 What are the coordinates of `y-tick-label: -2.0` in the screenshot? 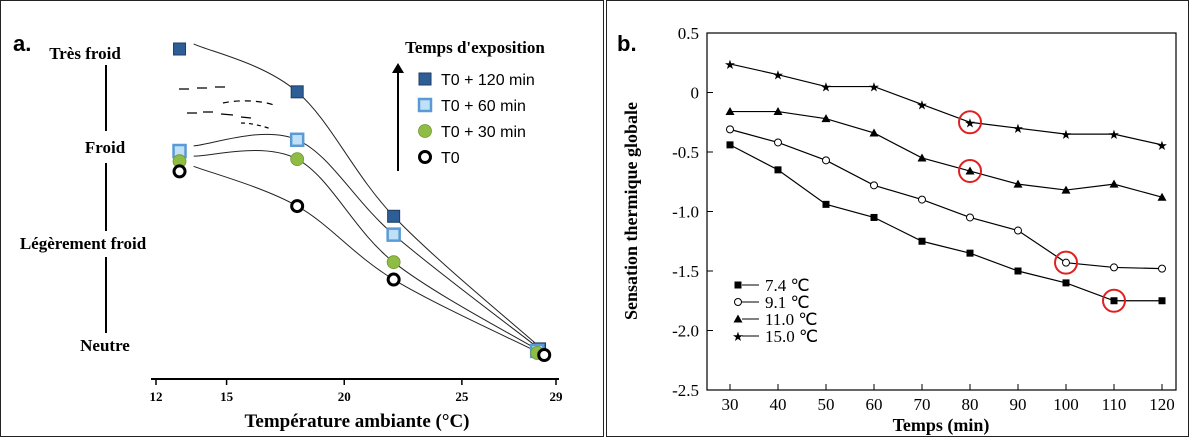 It's located at (685, 331).